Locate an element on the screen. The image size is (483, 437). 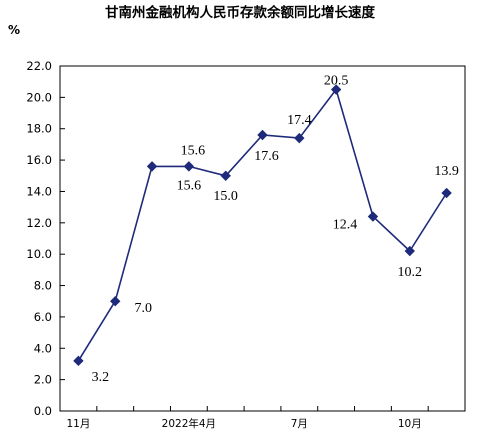
y-tick-label: 14.0 is located at coordinates (39, 191).